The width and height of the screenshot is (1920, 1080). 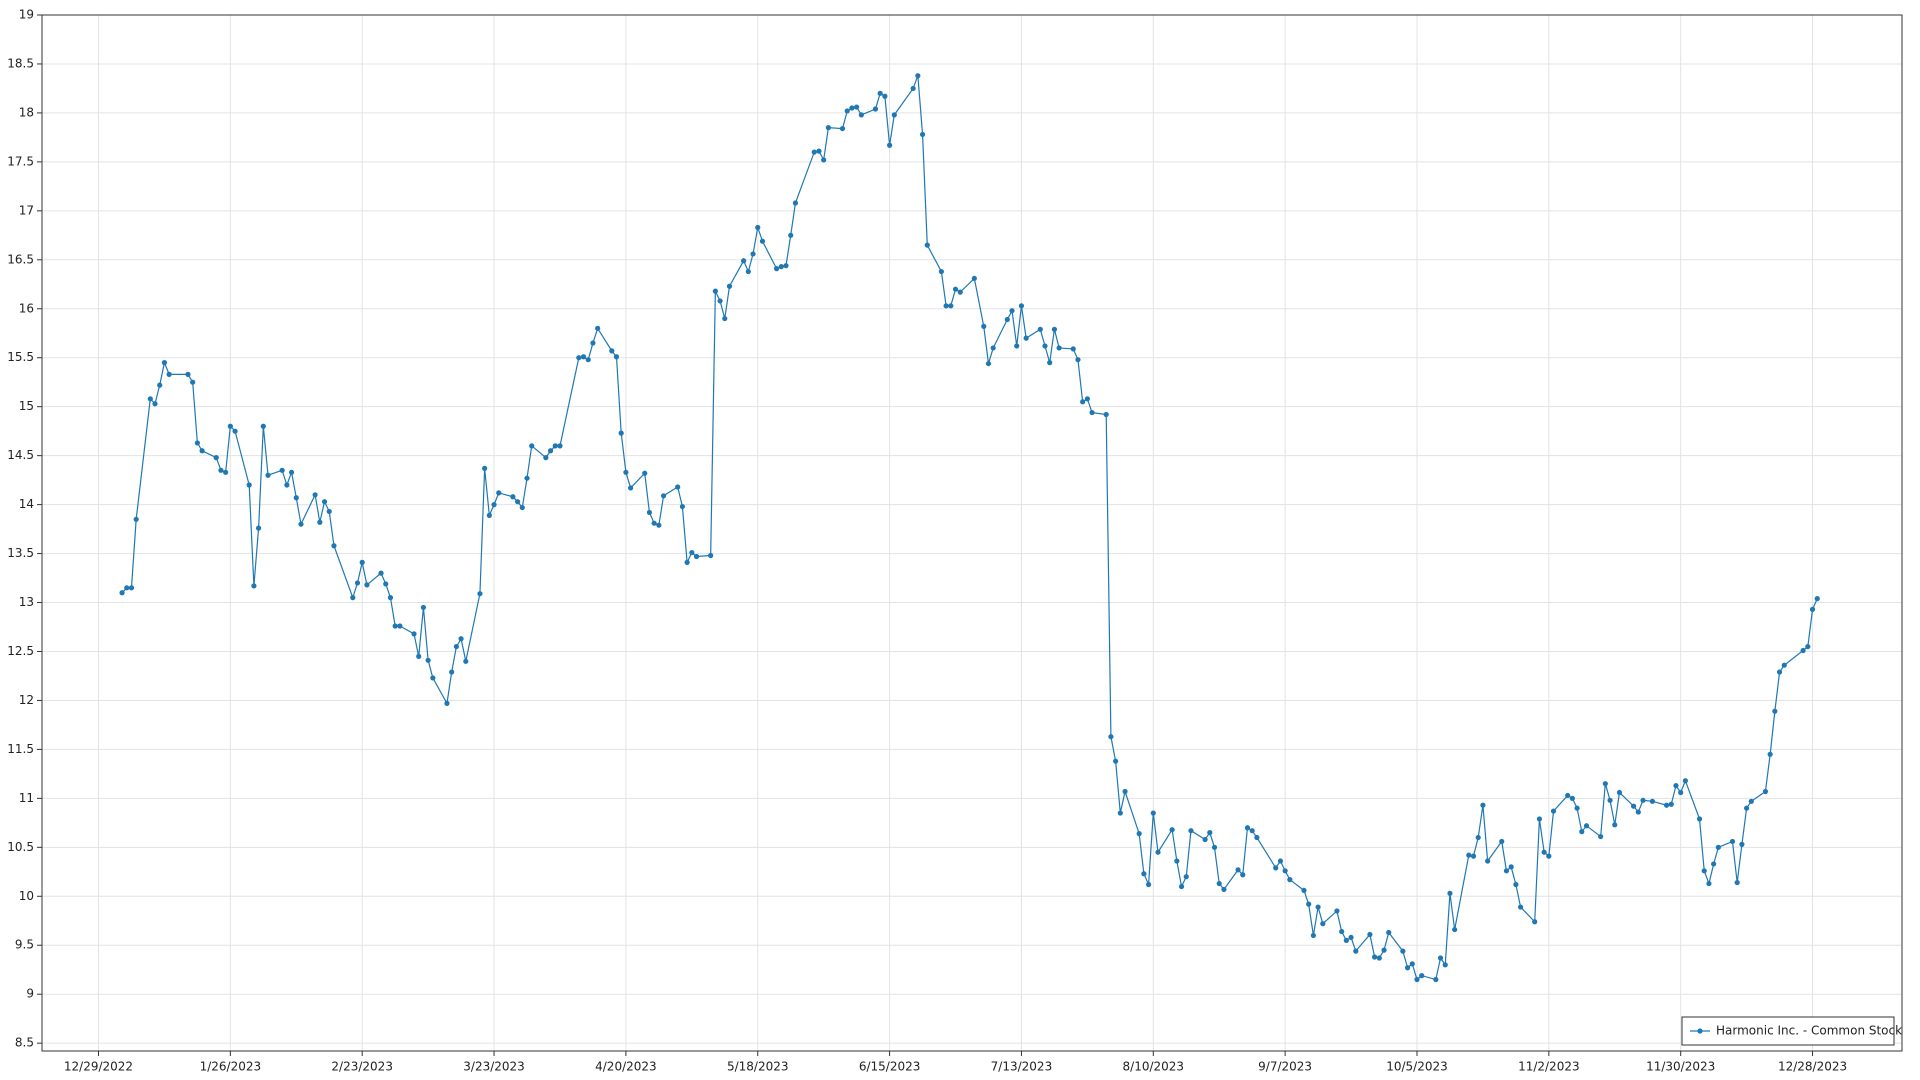 I want to click on y-tick-label: 18, so click(x=26, y=112).